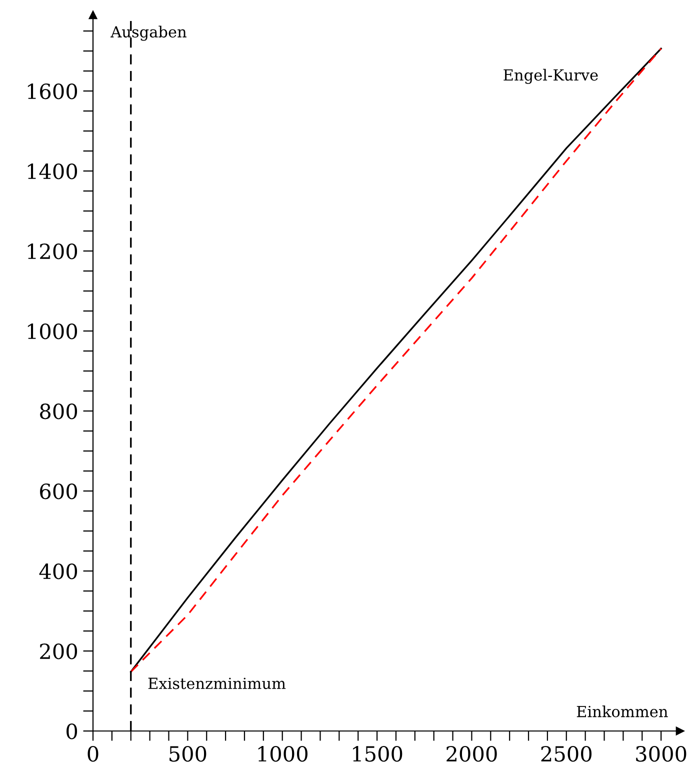  What do you see at coordinates (72, 731) in the screenshot?
I see `y-tick-label: 0` at bounding box center [72, 731].